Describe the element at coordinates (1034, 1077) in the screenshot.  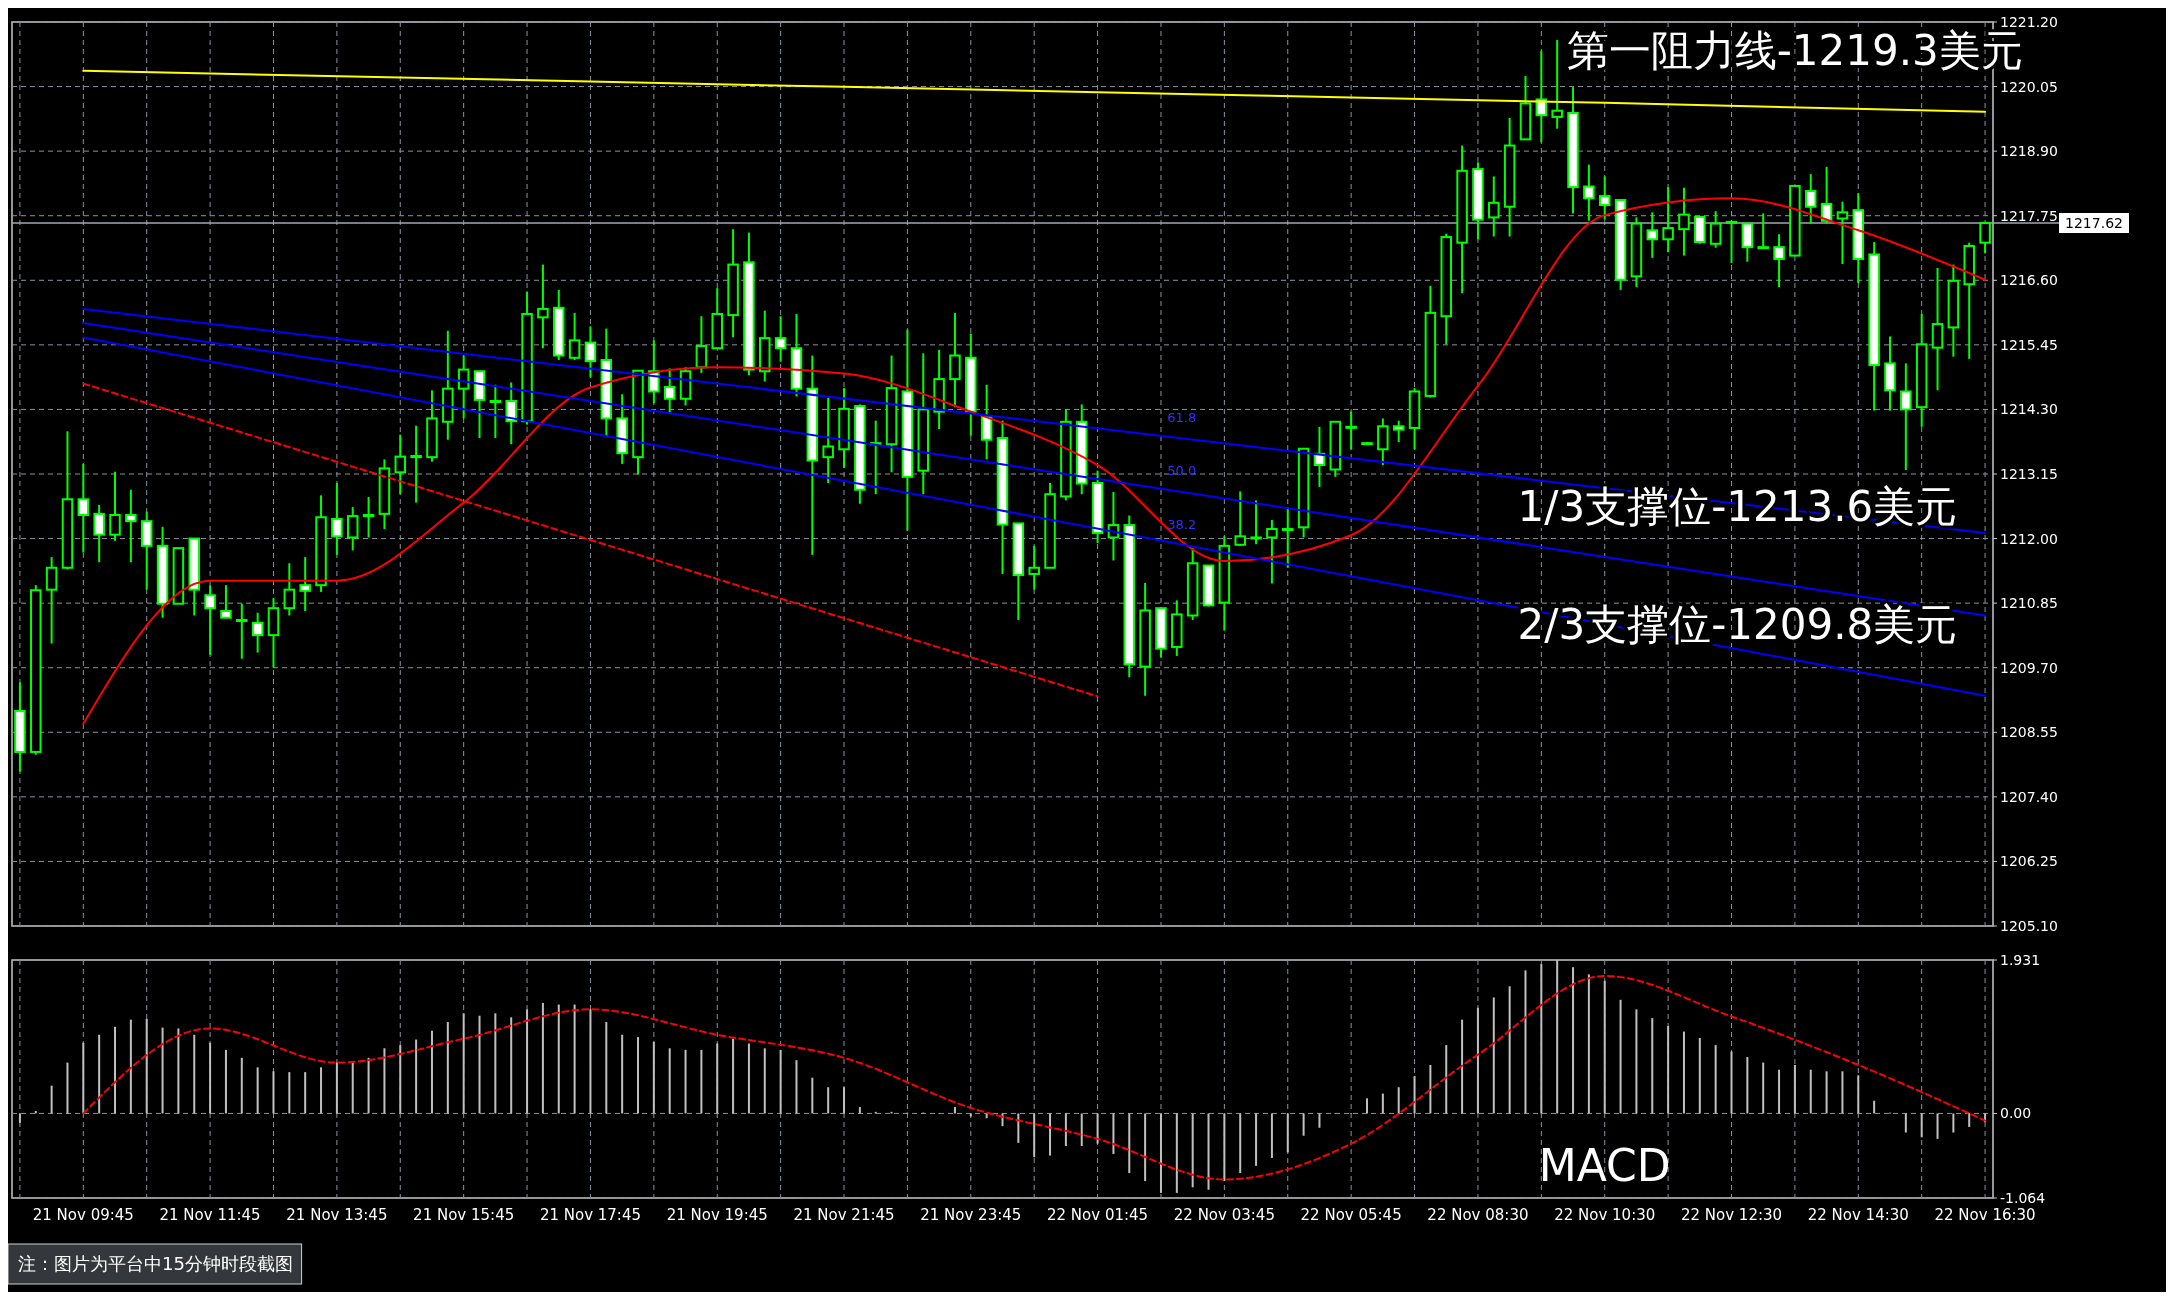
I see `line-series` at that location.